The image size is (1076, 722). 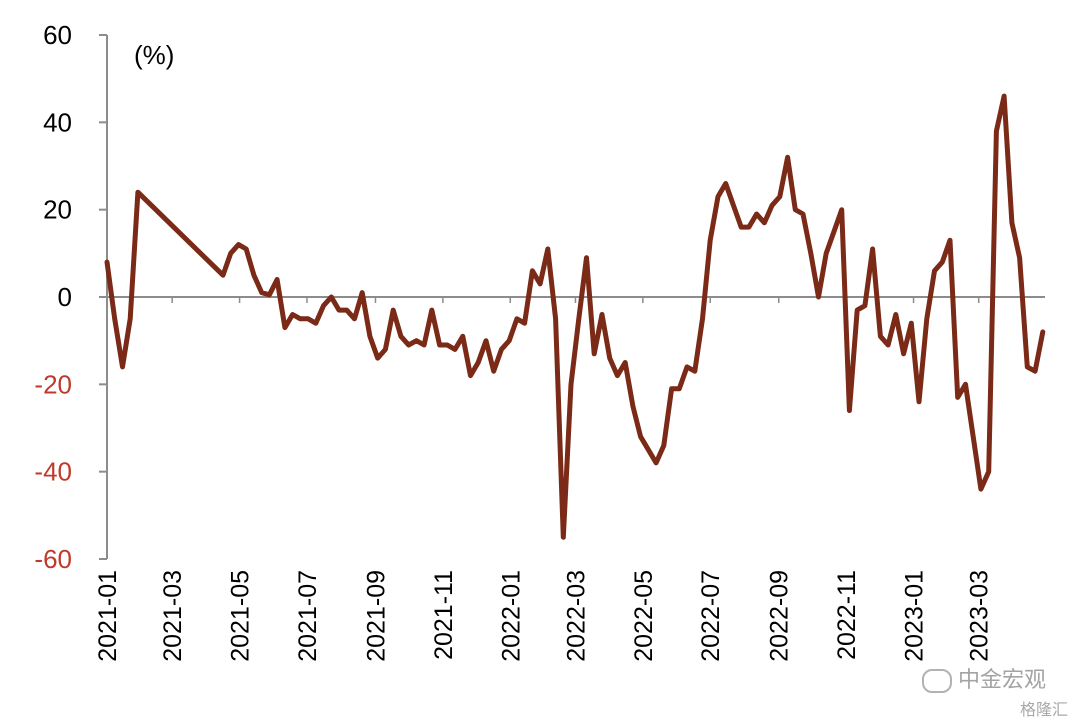 I want to click on x-tick-label: 2023-03, so click(x=980, y=616).